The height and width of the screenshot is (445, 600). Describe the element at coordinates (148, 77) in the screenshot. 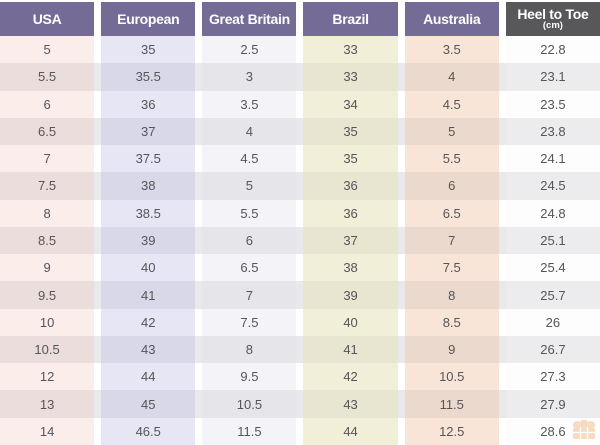

I see `table-cell-european: 35.5` at that location.